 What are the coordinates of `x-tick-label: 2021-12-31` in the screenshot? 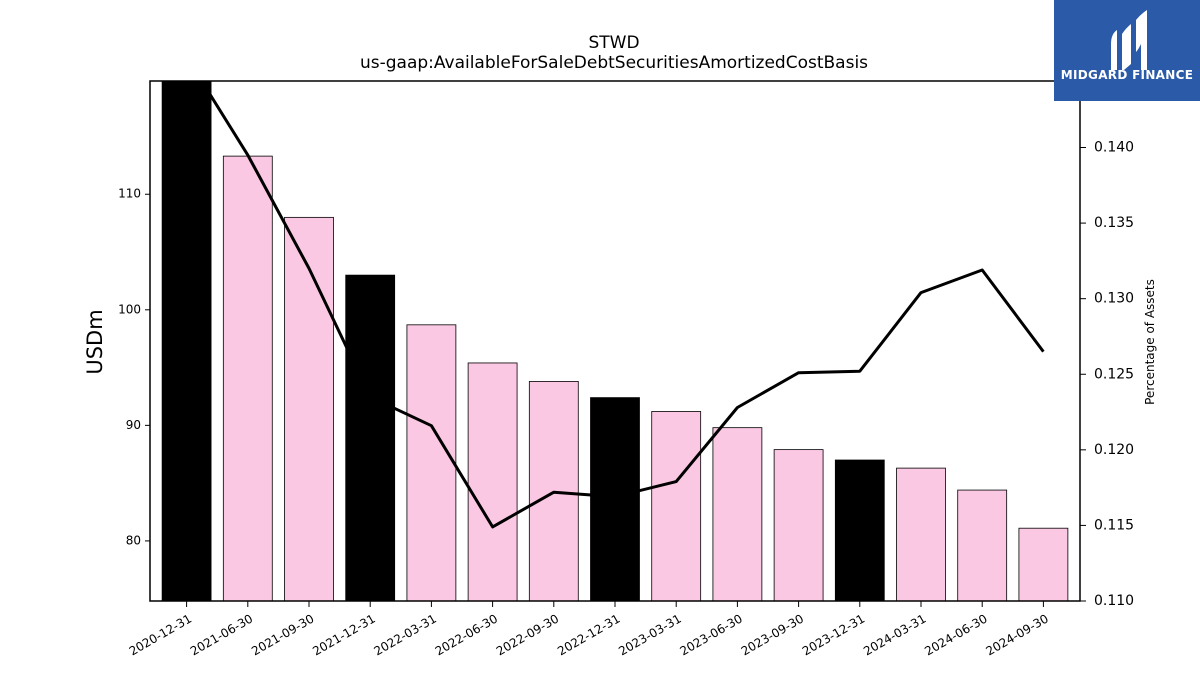 It's located at (343, 634).